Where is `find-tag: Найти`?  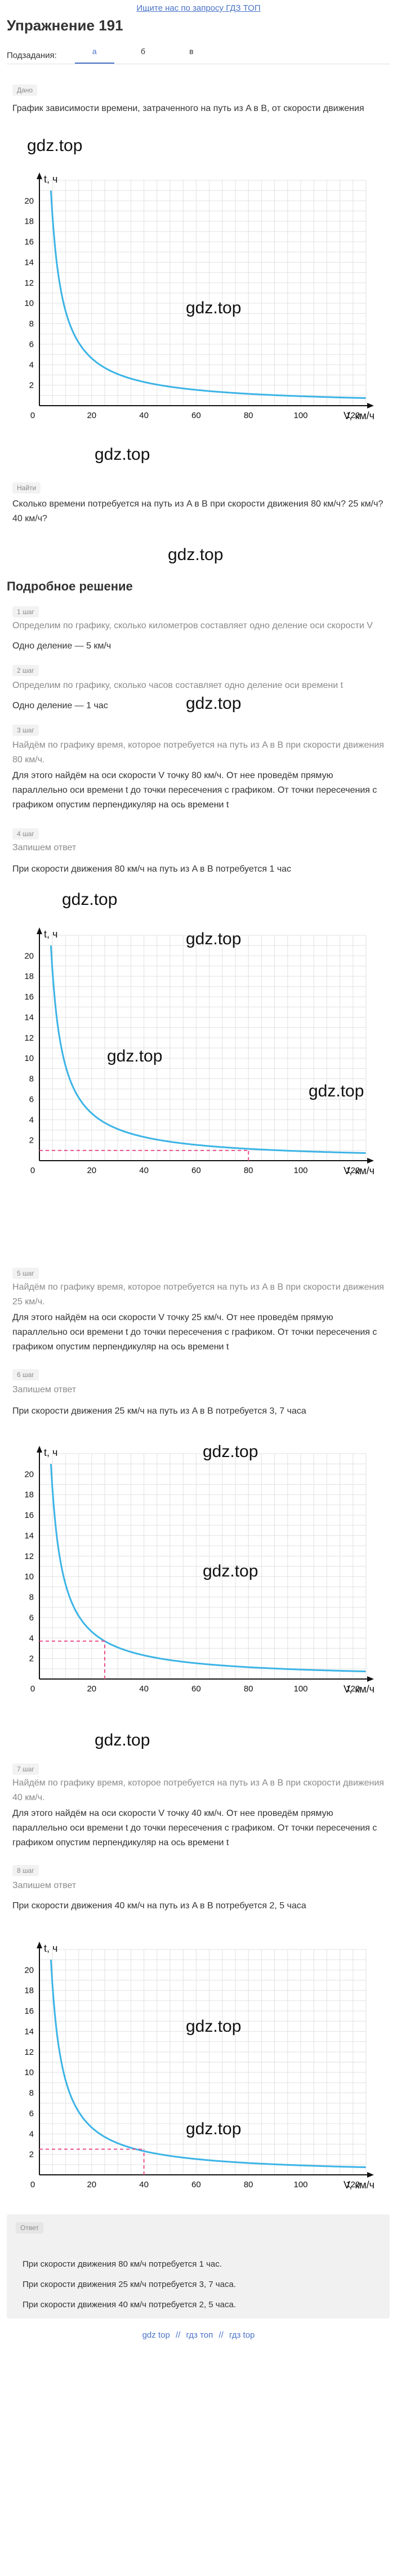 find-tag: Найти is located at coordinates (27, 488).